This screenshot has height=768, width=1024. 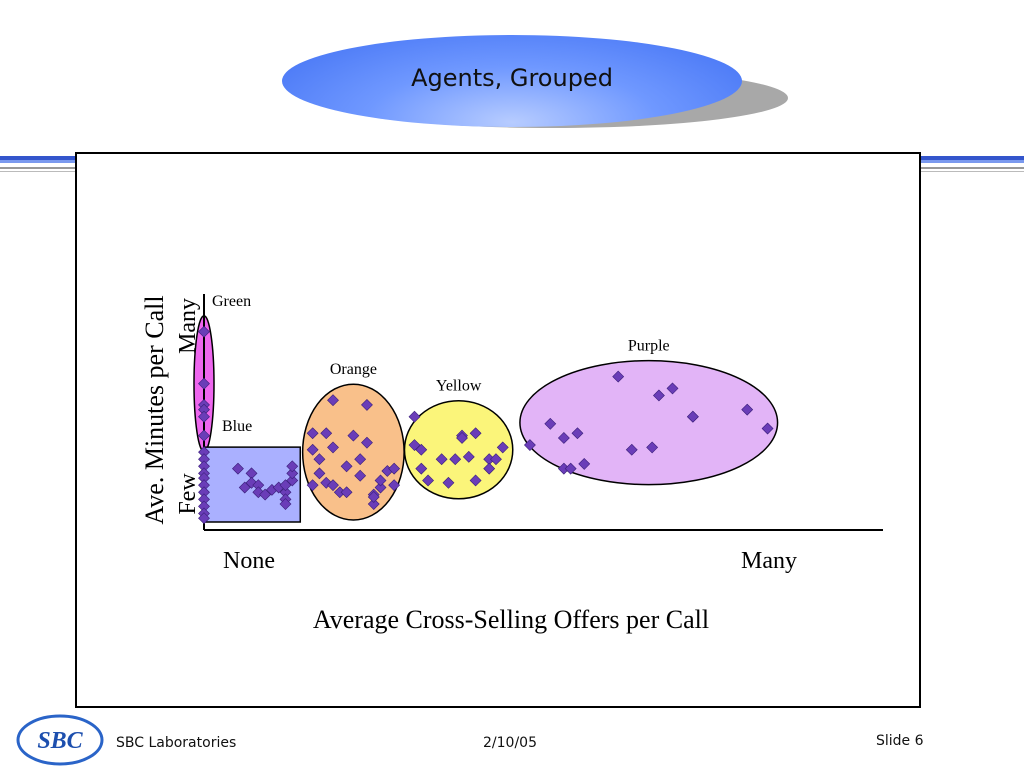 I want to click on slide-title: Agents, Grouped, so click(x=512, y=78).